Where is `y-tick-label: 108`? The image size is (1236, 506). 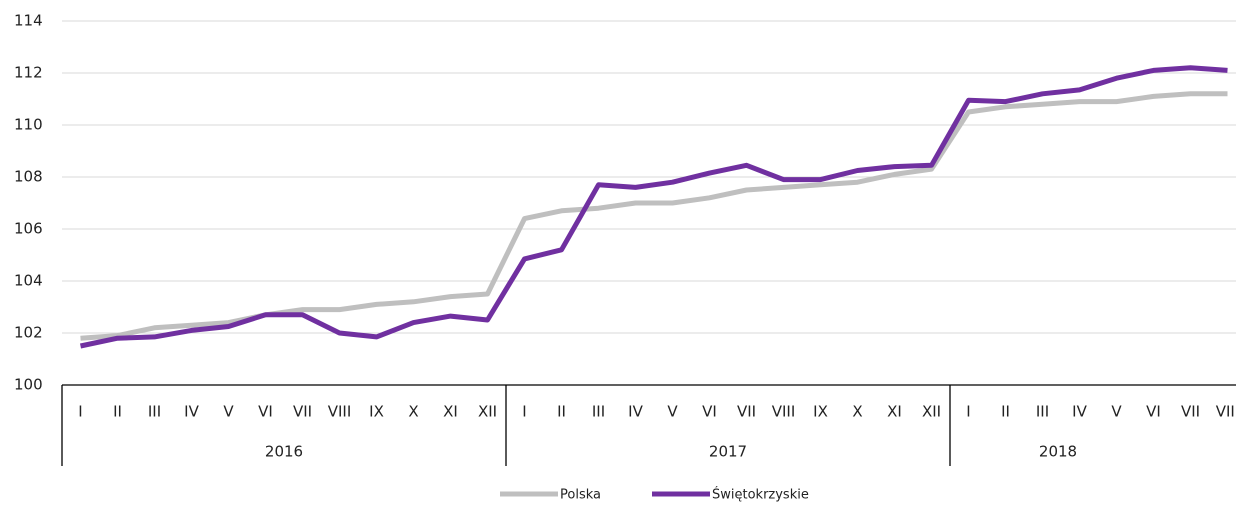
y-tick-label: 108 is located at coordinates (28, 177).